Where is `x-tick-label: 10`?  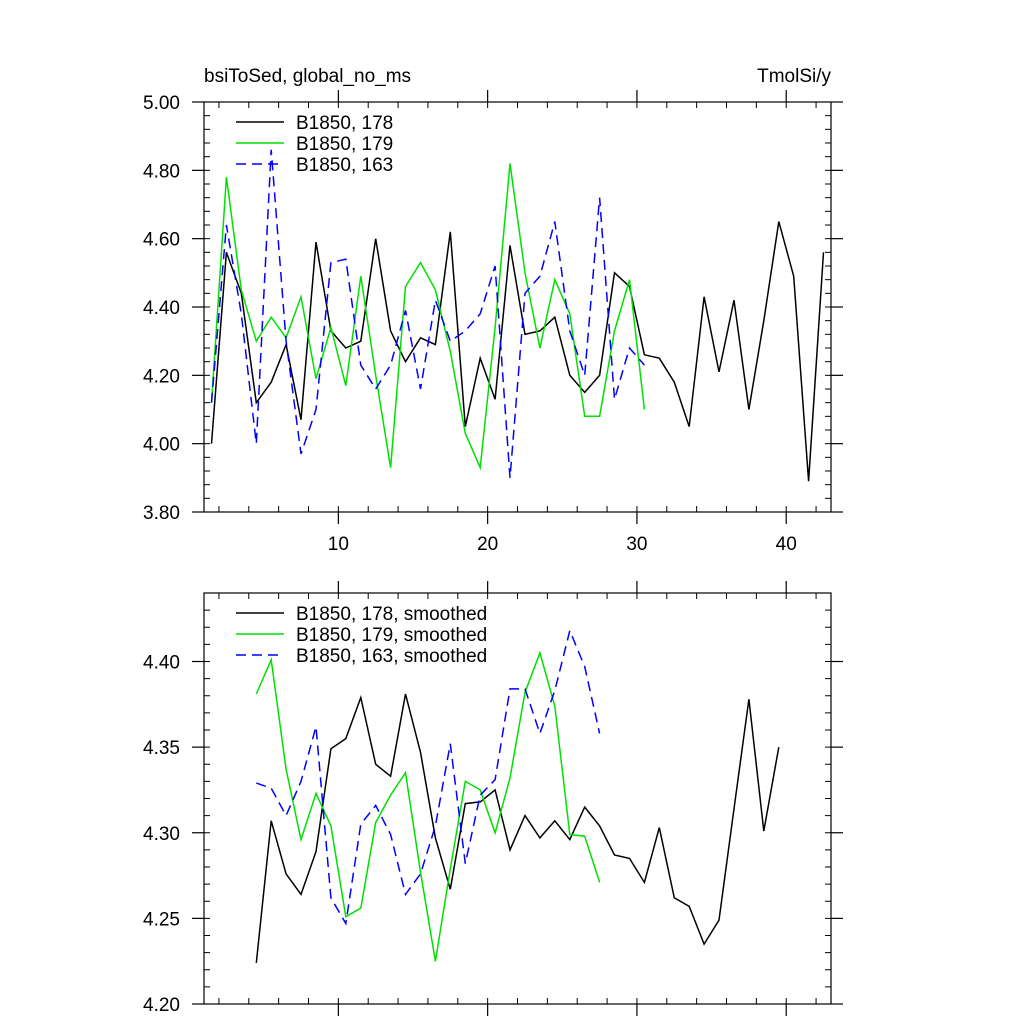
x-tick-label: 10 is located at coordinates (338, 544).